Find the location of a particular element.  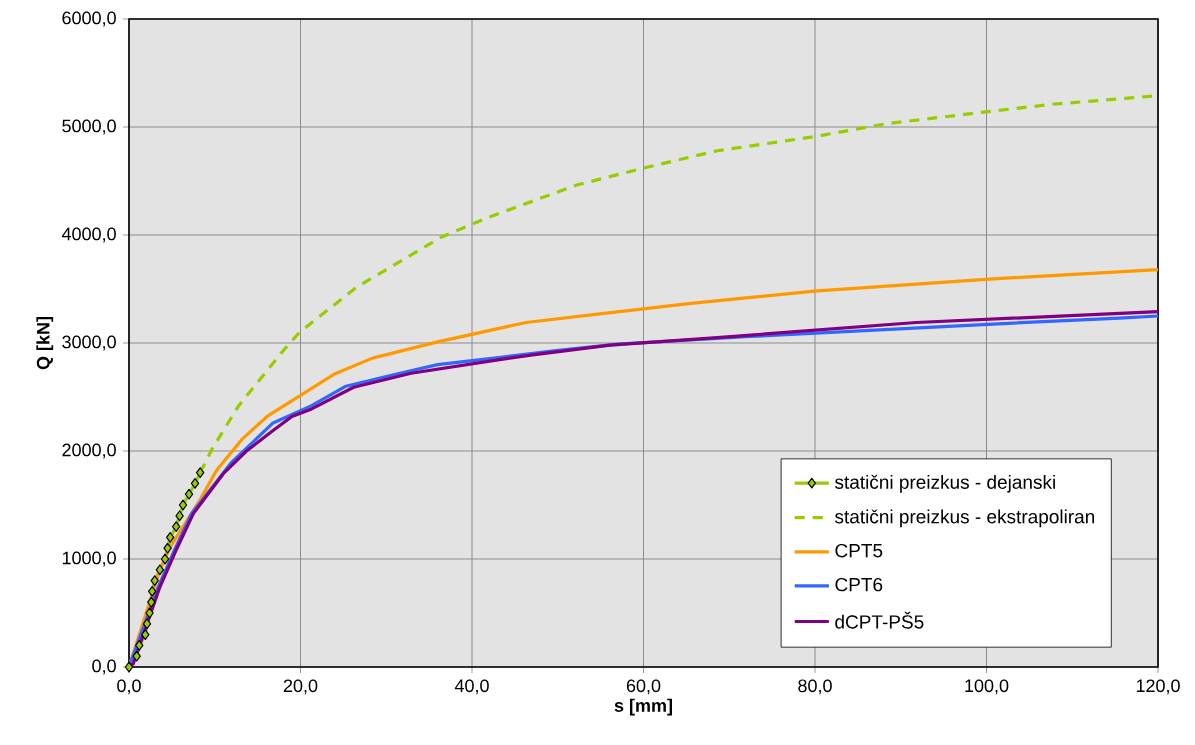

x-tick-label: 120,0 is located at coordinates (1158, 687).